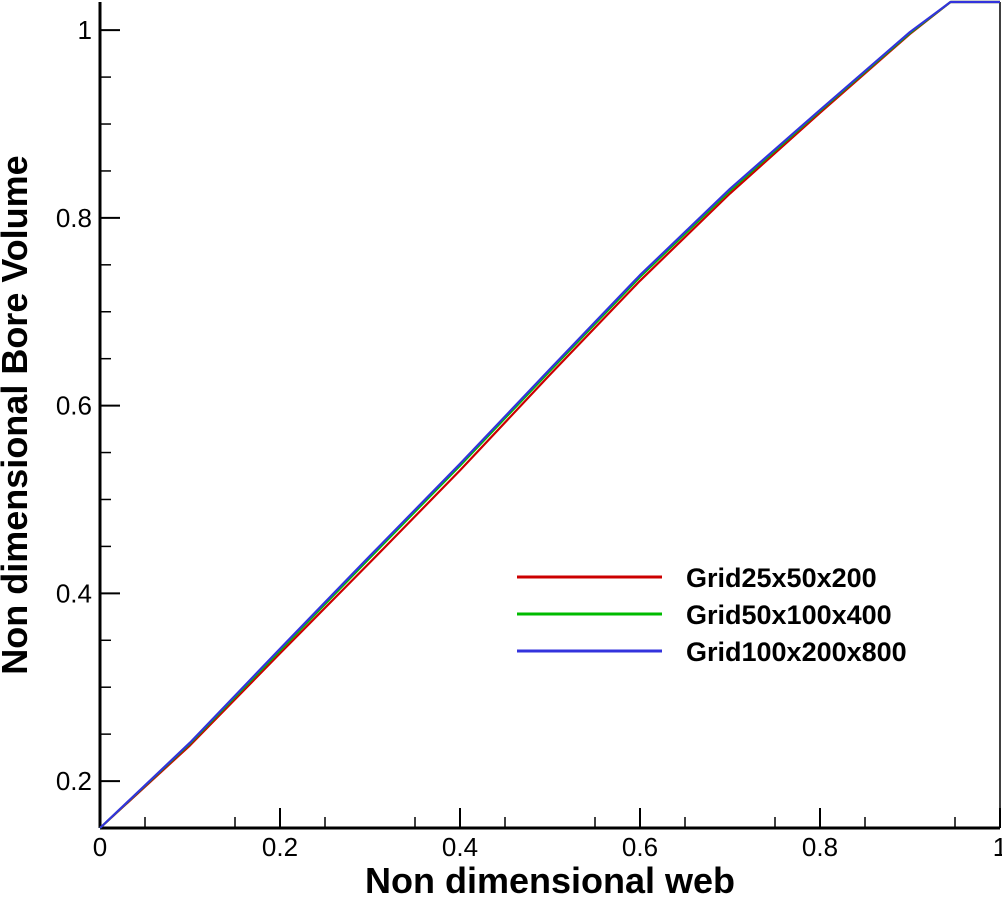 This screenshot has height=900, width=1002. What do you see at coordinates (781, 578) in the screenshot?
I see `legend-label-1: Grid25x50x200` at bounding box center [781, 578].